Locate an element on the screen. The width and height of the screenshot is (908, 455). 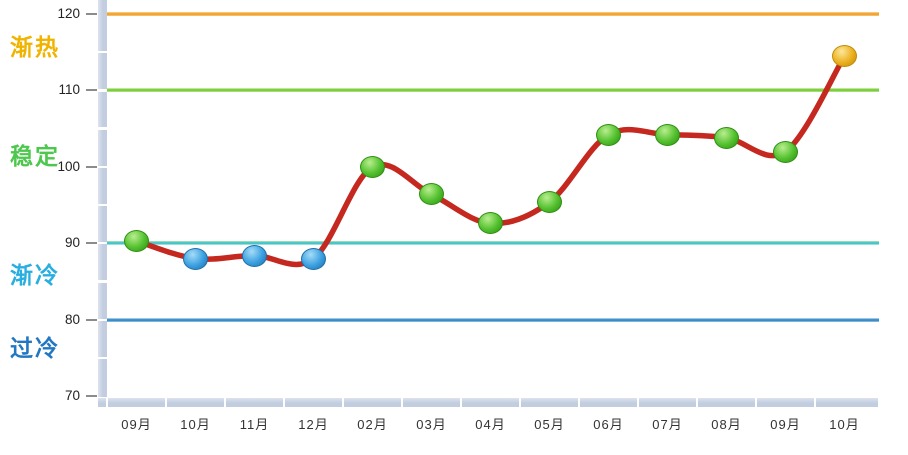
y-axis-tick-label: 120 is located at coordinates (68, 13).